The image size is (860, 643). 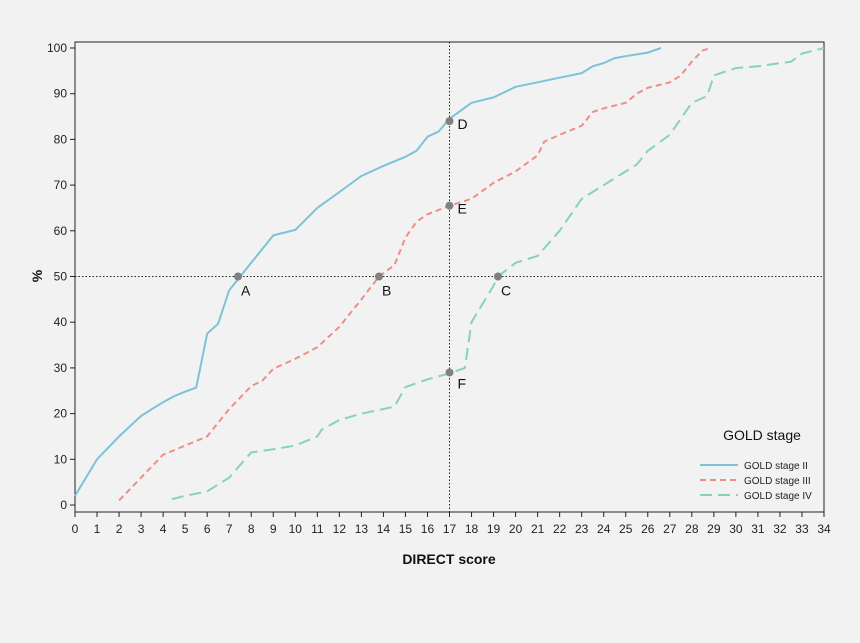 What do you see at coordinates (560, 529) in the screenshot?
I see `x-tick-label: 22` at bounding box center [560, 529].